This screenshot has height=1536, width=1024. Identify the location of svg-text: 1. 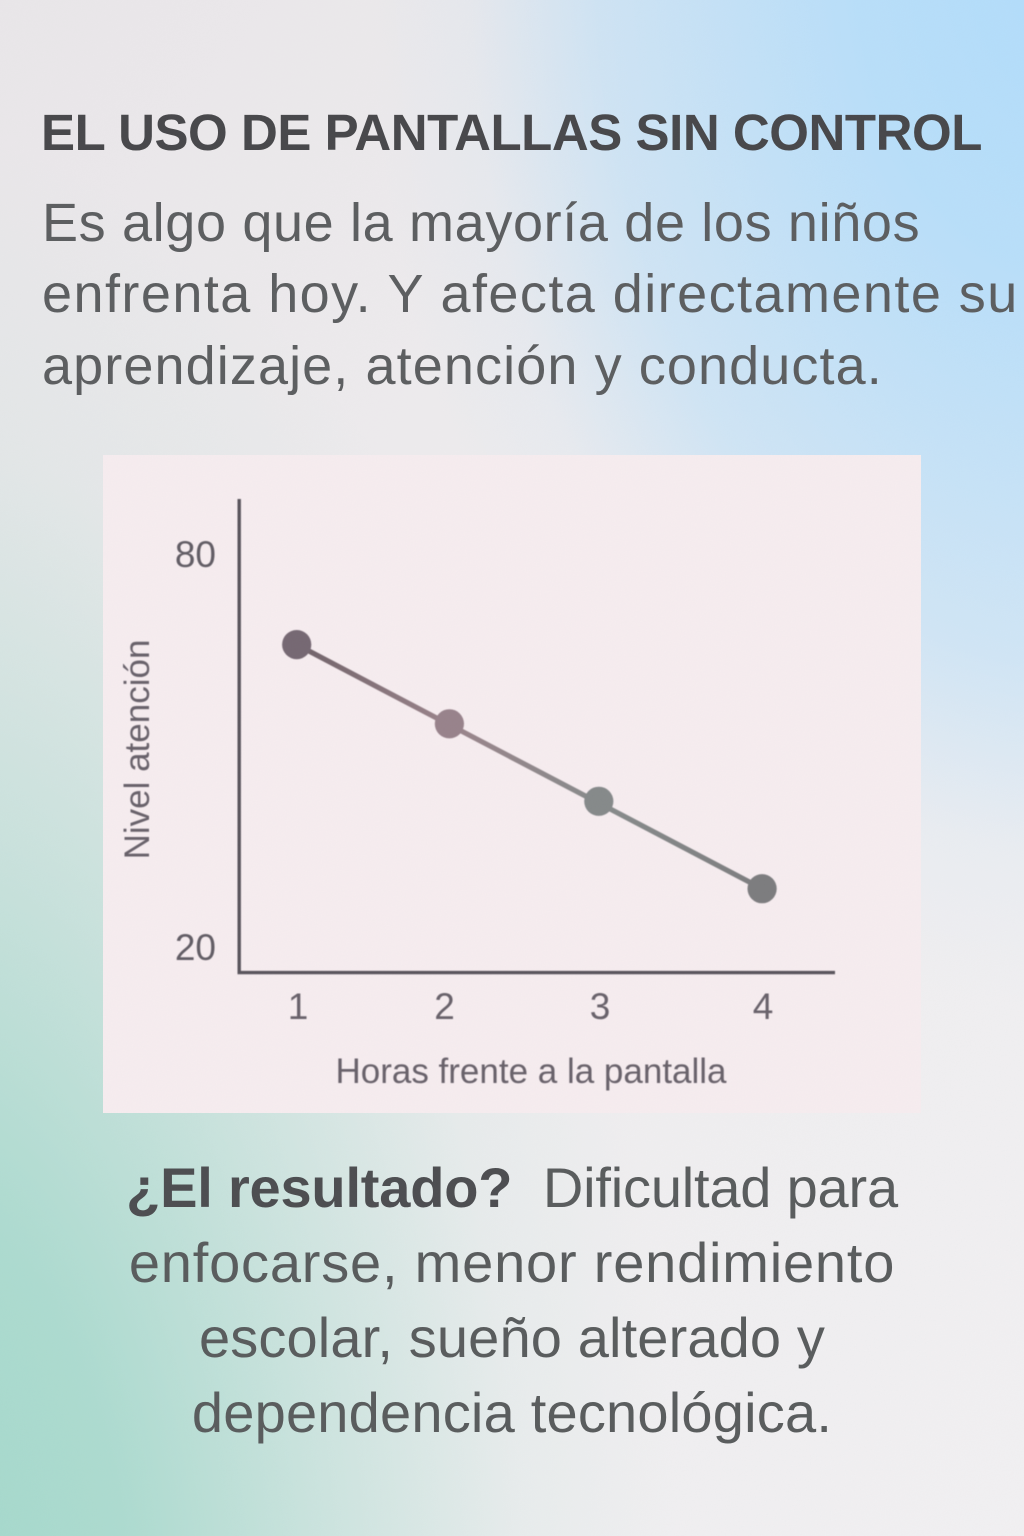
(298, 1006).